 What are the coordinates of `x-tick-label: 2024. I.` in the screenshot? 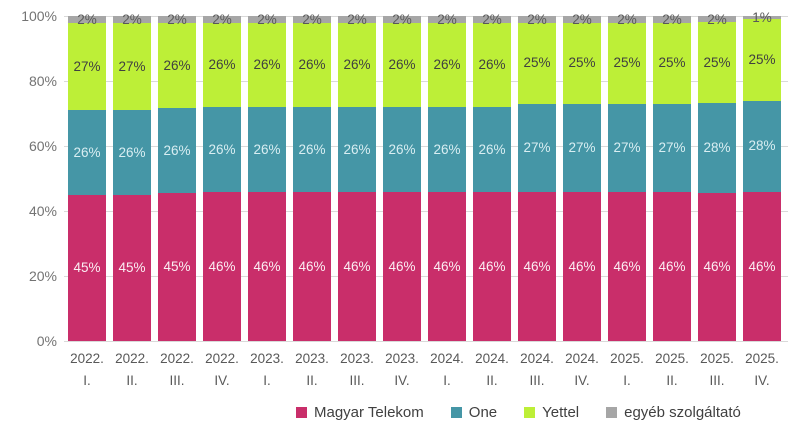 It's located at (447, 370).